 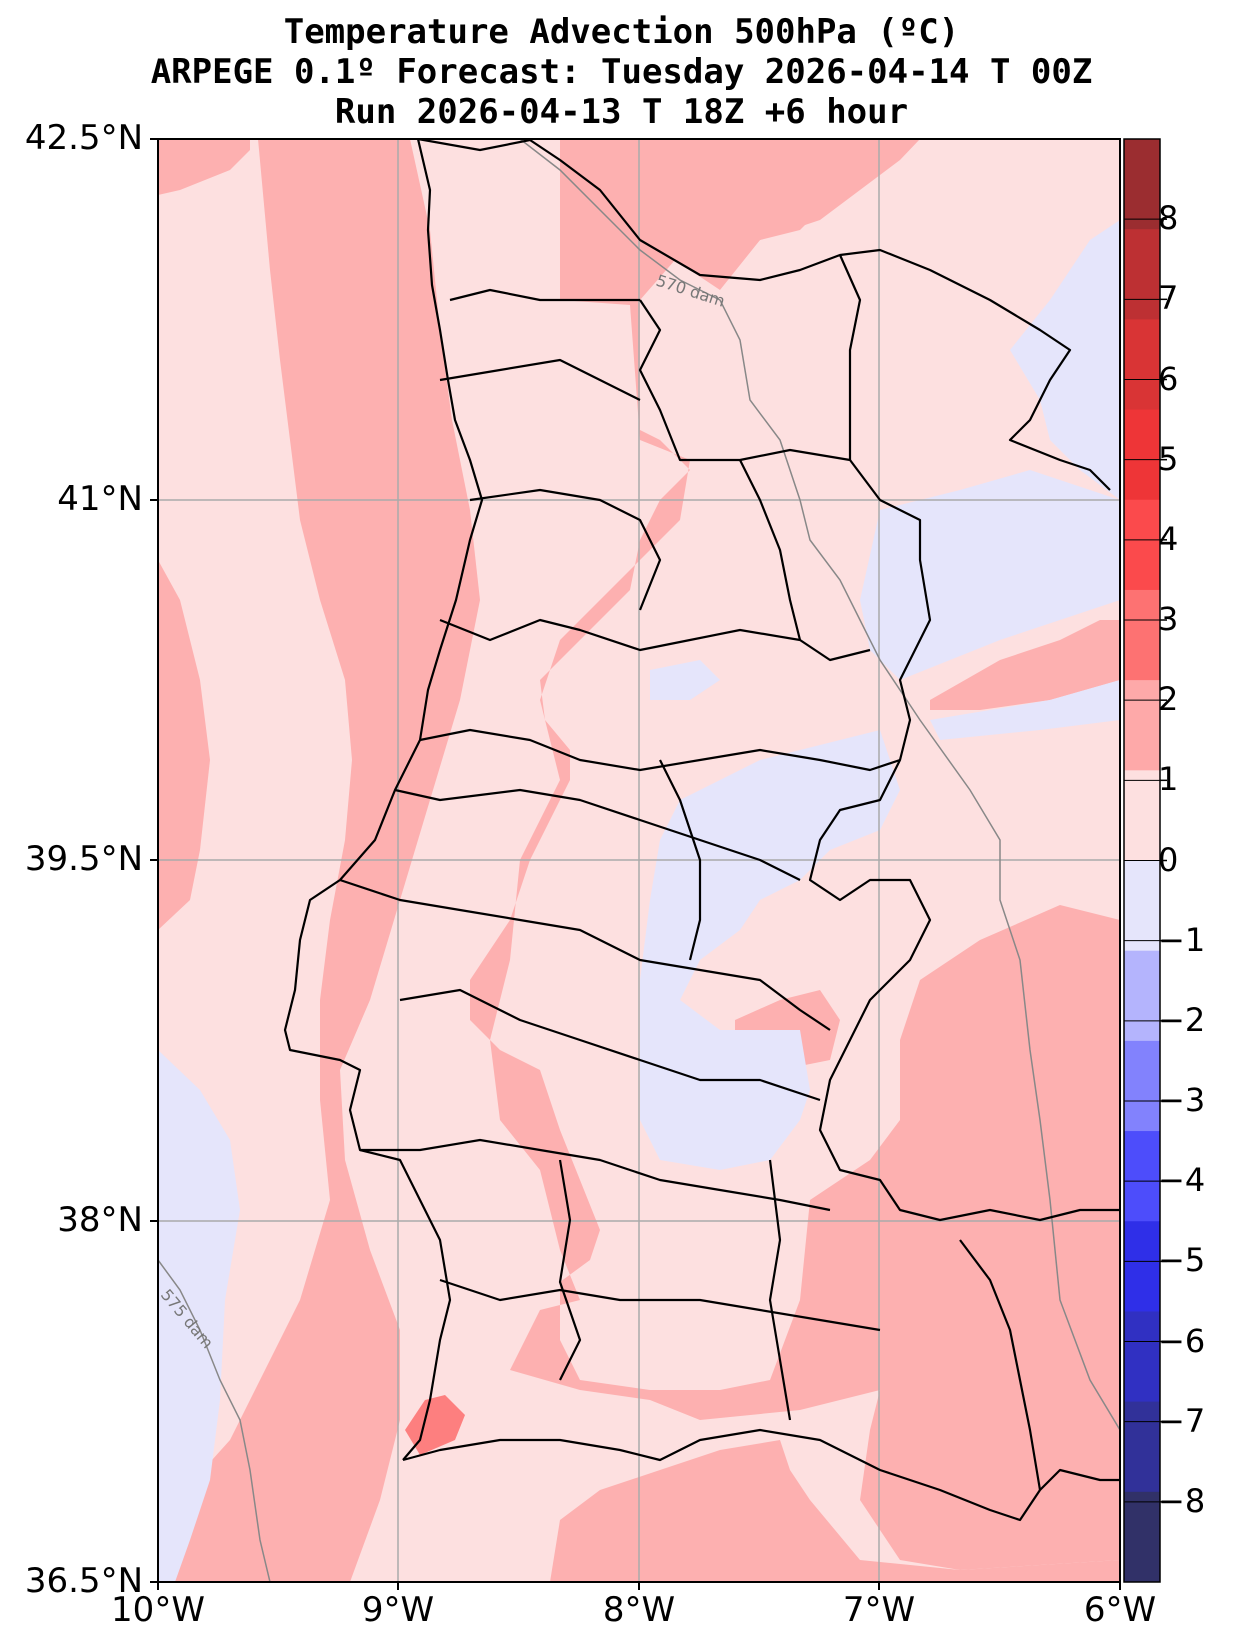 I want to click on colorbar-tick-label: −6, so click(x=1182, y=1340).